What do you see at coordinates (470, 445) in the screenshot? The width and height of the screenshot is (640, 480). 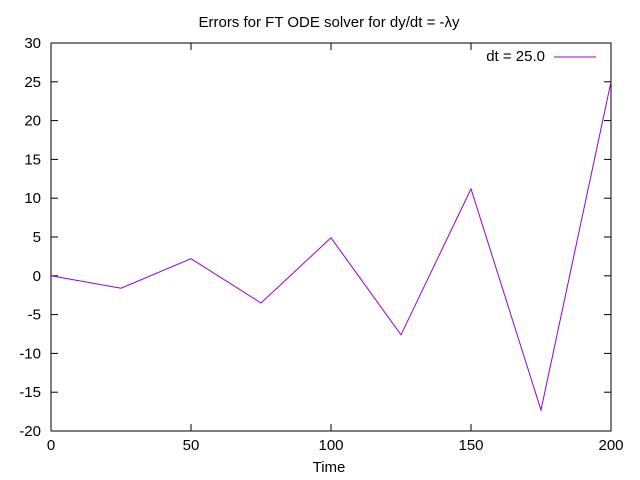 I see `x-tick-label: 150` at bounding box center [470, 445].